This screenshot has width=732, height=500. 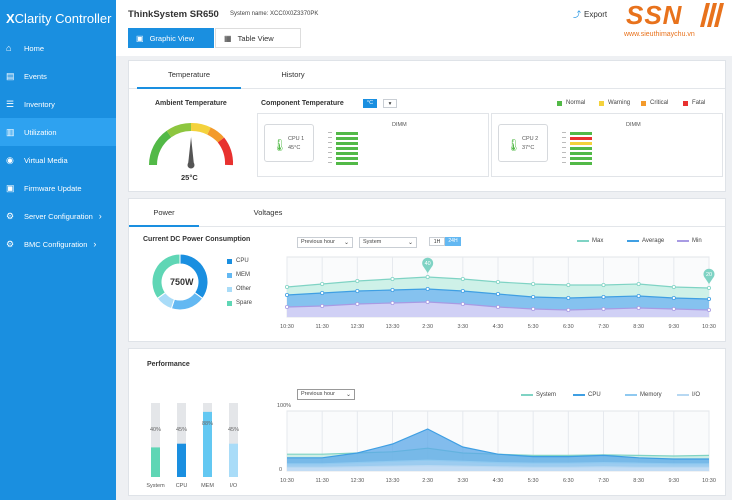 What do you see at coordinates (590, 14) in the screenshot?
I see `export-button: ⤴ Export` at bounding box center [590, 14].